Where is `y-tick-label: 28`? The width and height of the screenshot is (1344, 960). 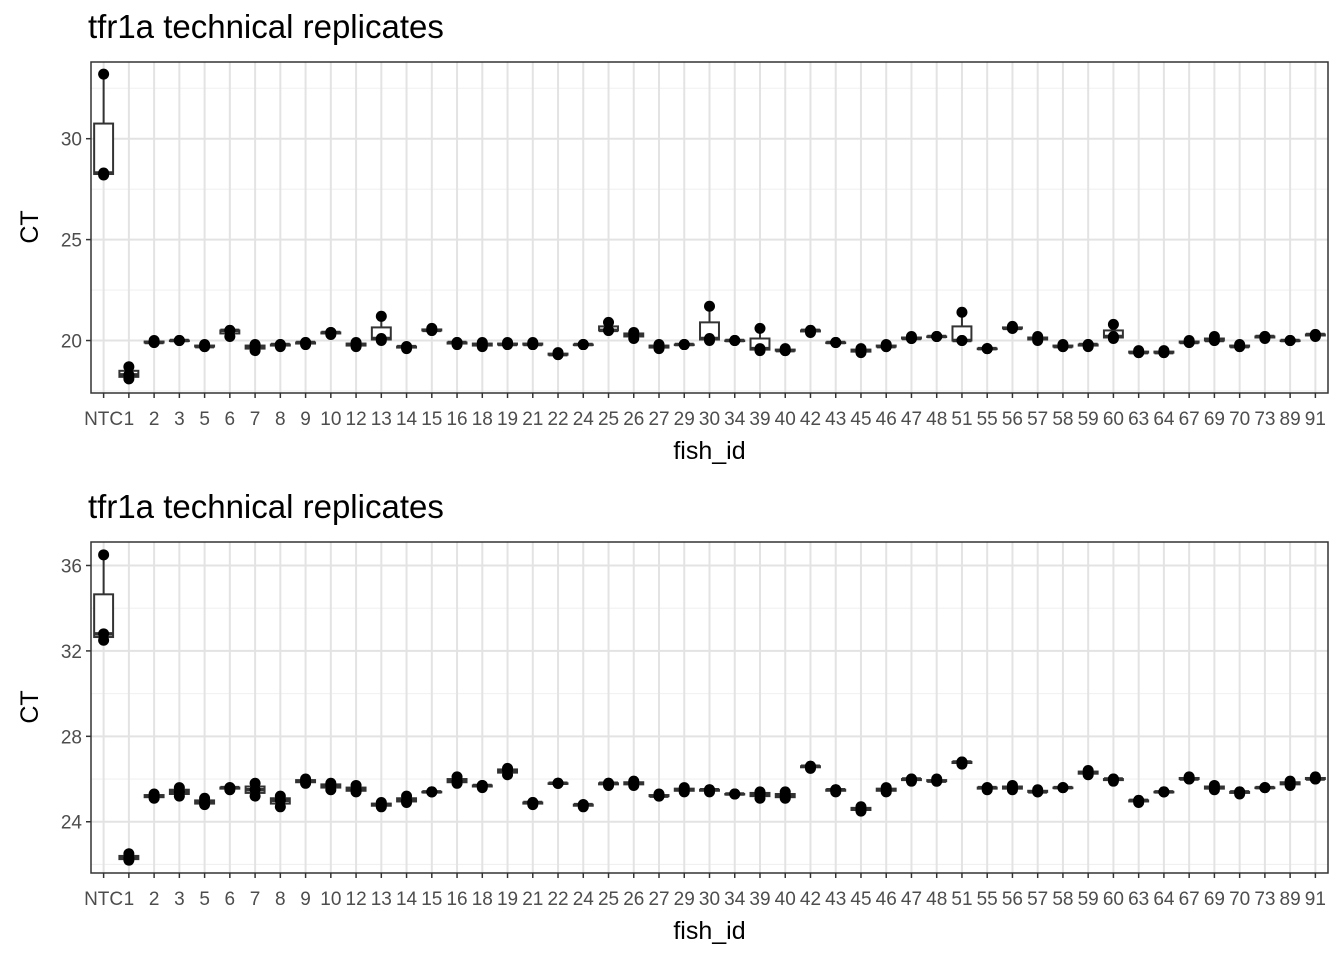
y-tick-label: 28 is located at coordinates (71, 737).